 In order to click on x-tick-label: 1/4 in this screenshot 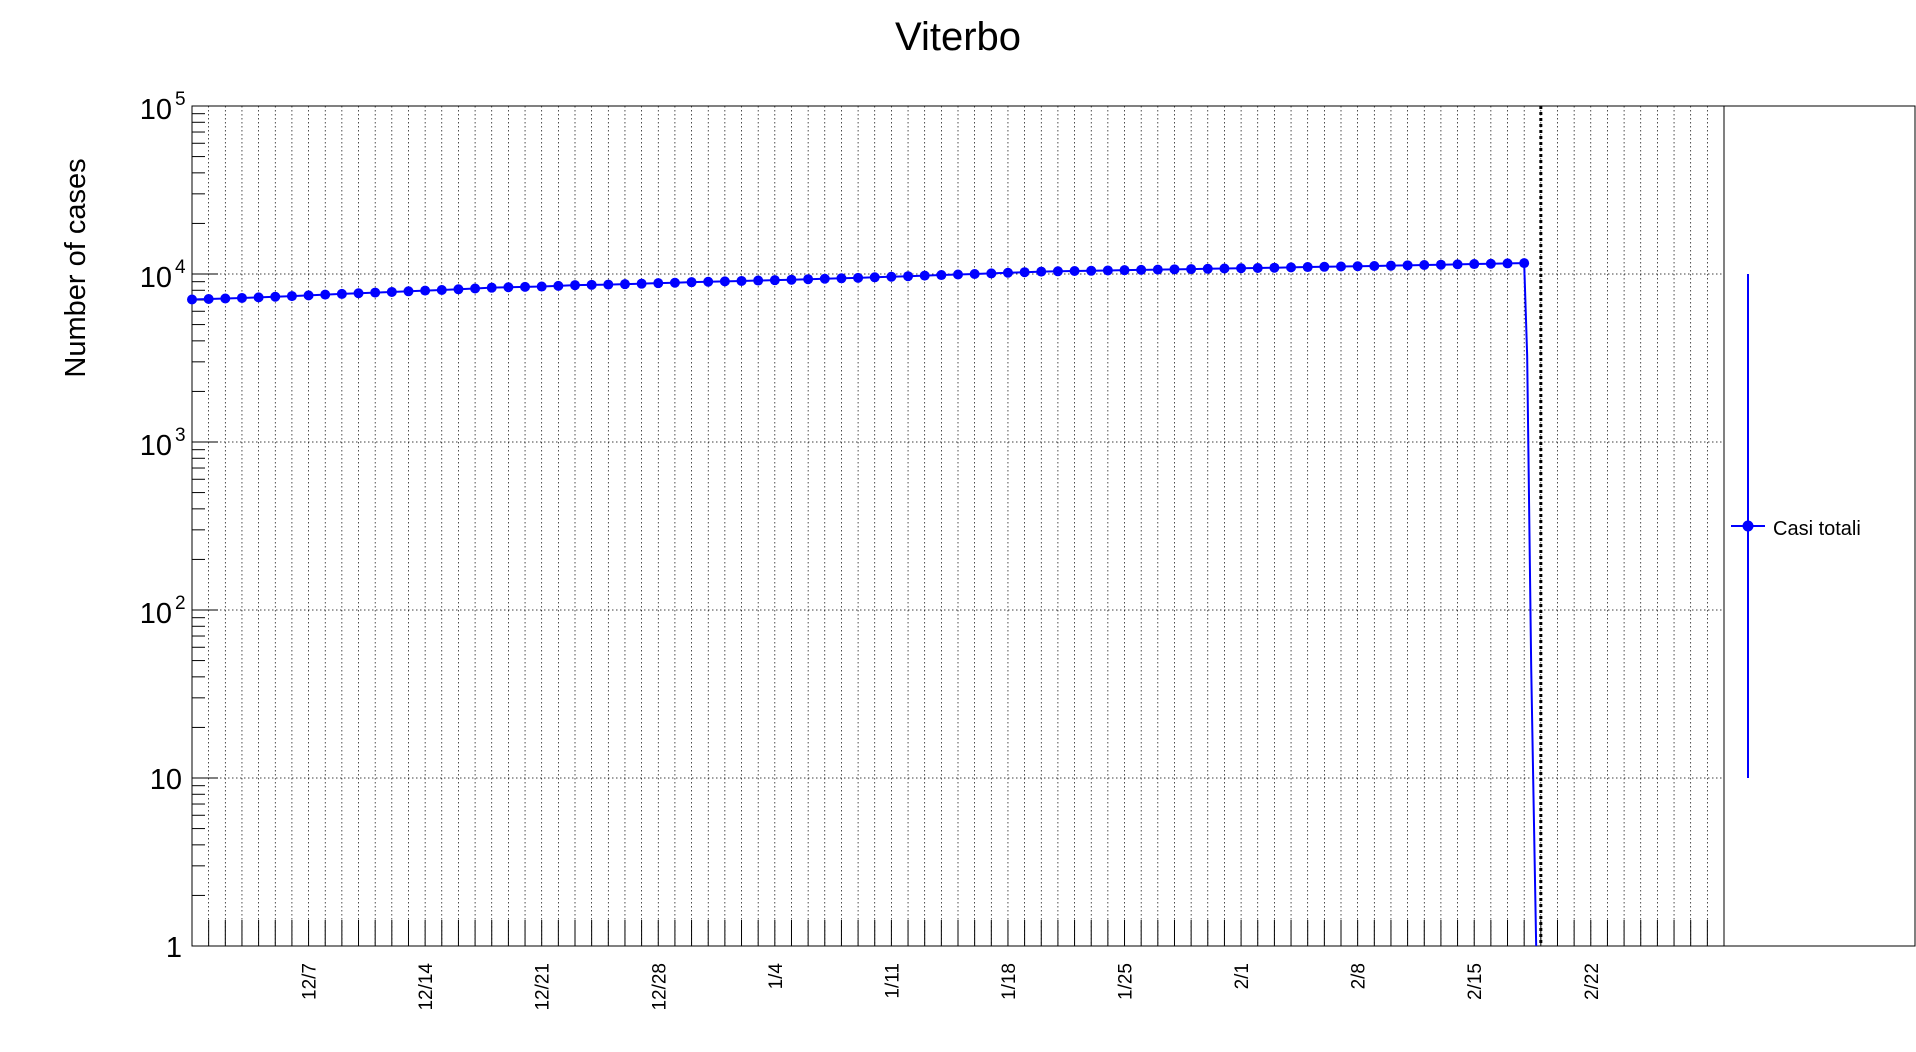, I will do `click(776, 976)`.